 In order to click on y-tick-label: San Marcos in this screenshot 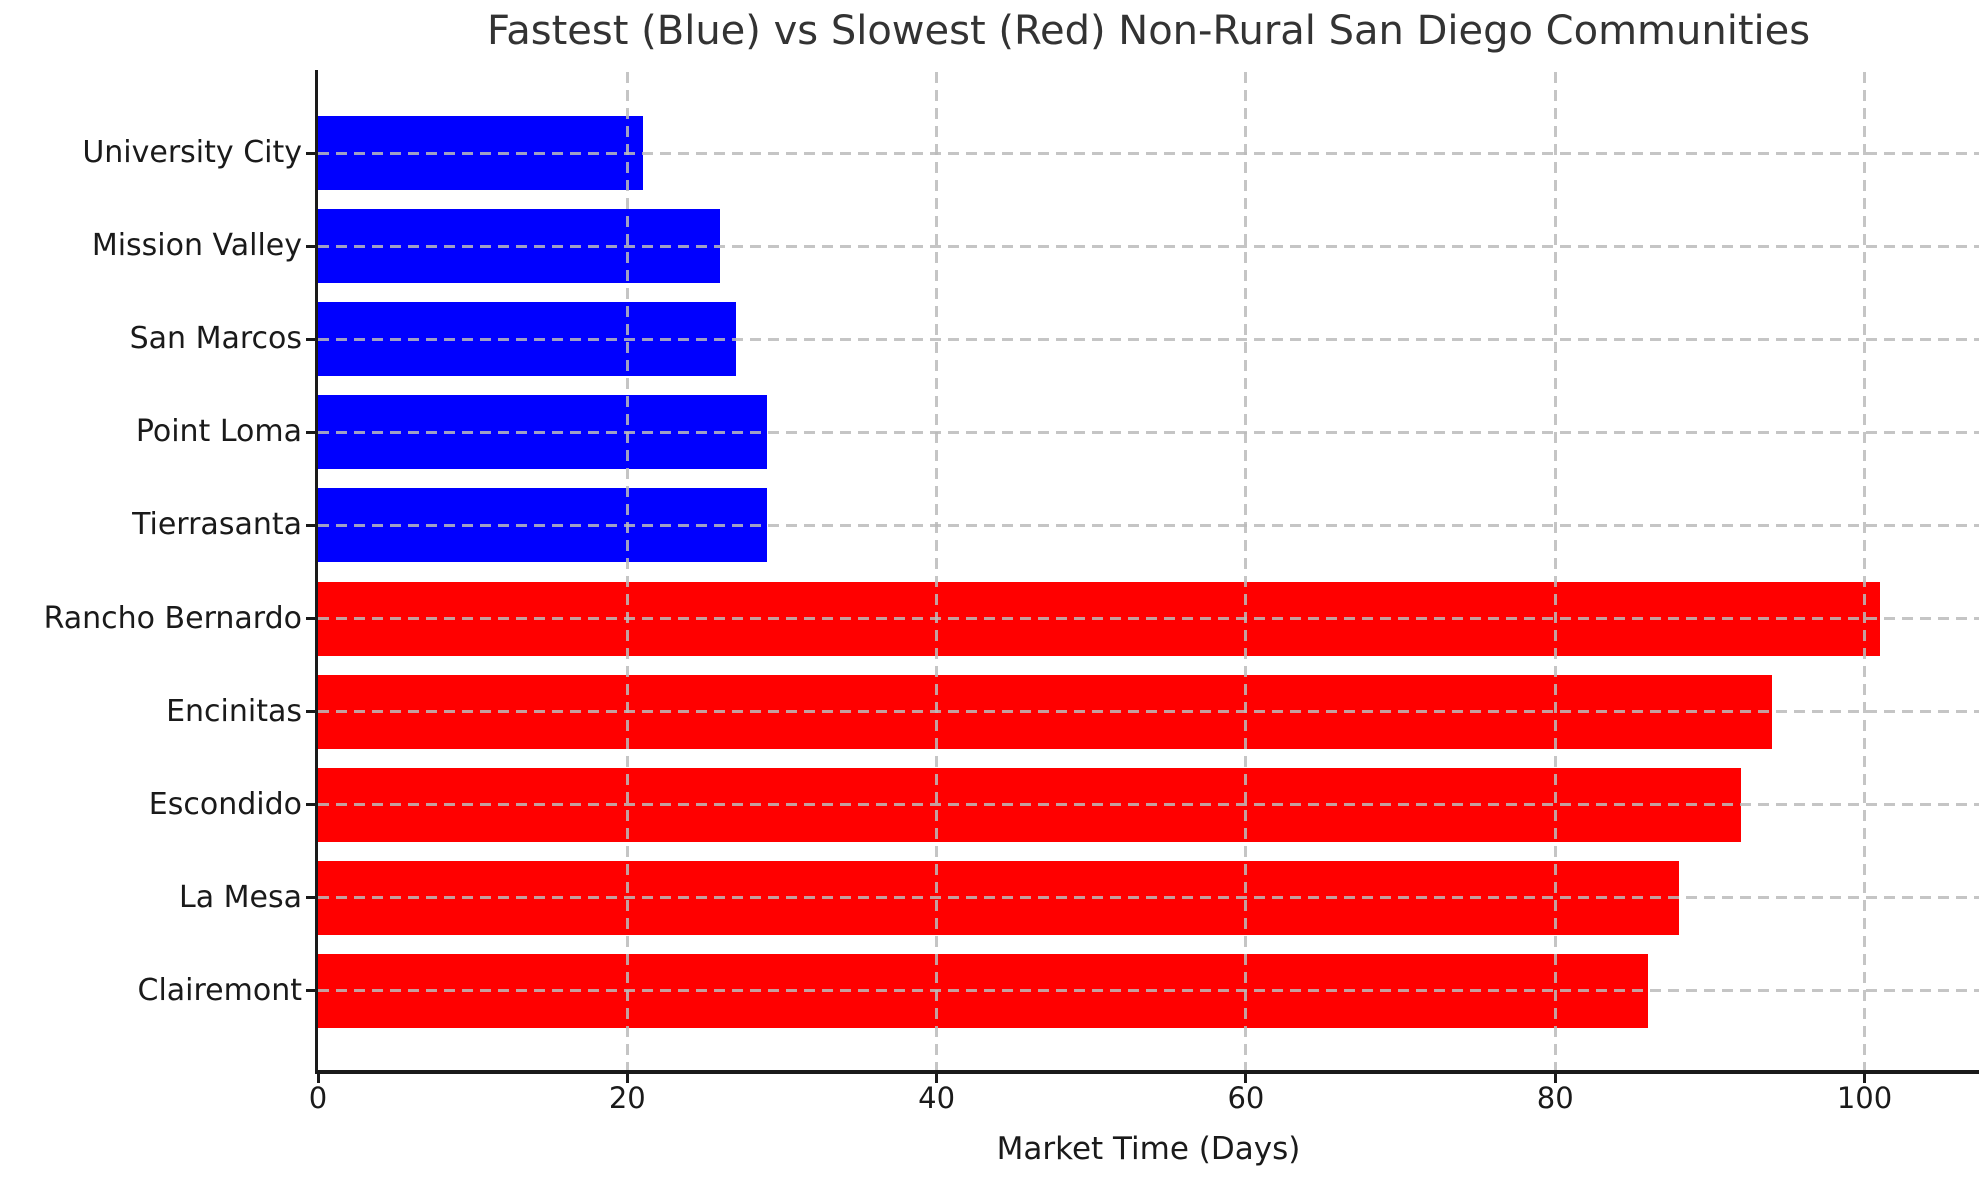, I will do `click(215, 339)`.